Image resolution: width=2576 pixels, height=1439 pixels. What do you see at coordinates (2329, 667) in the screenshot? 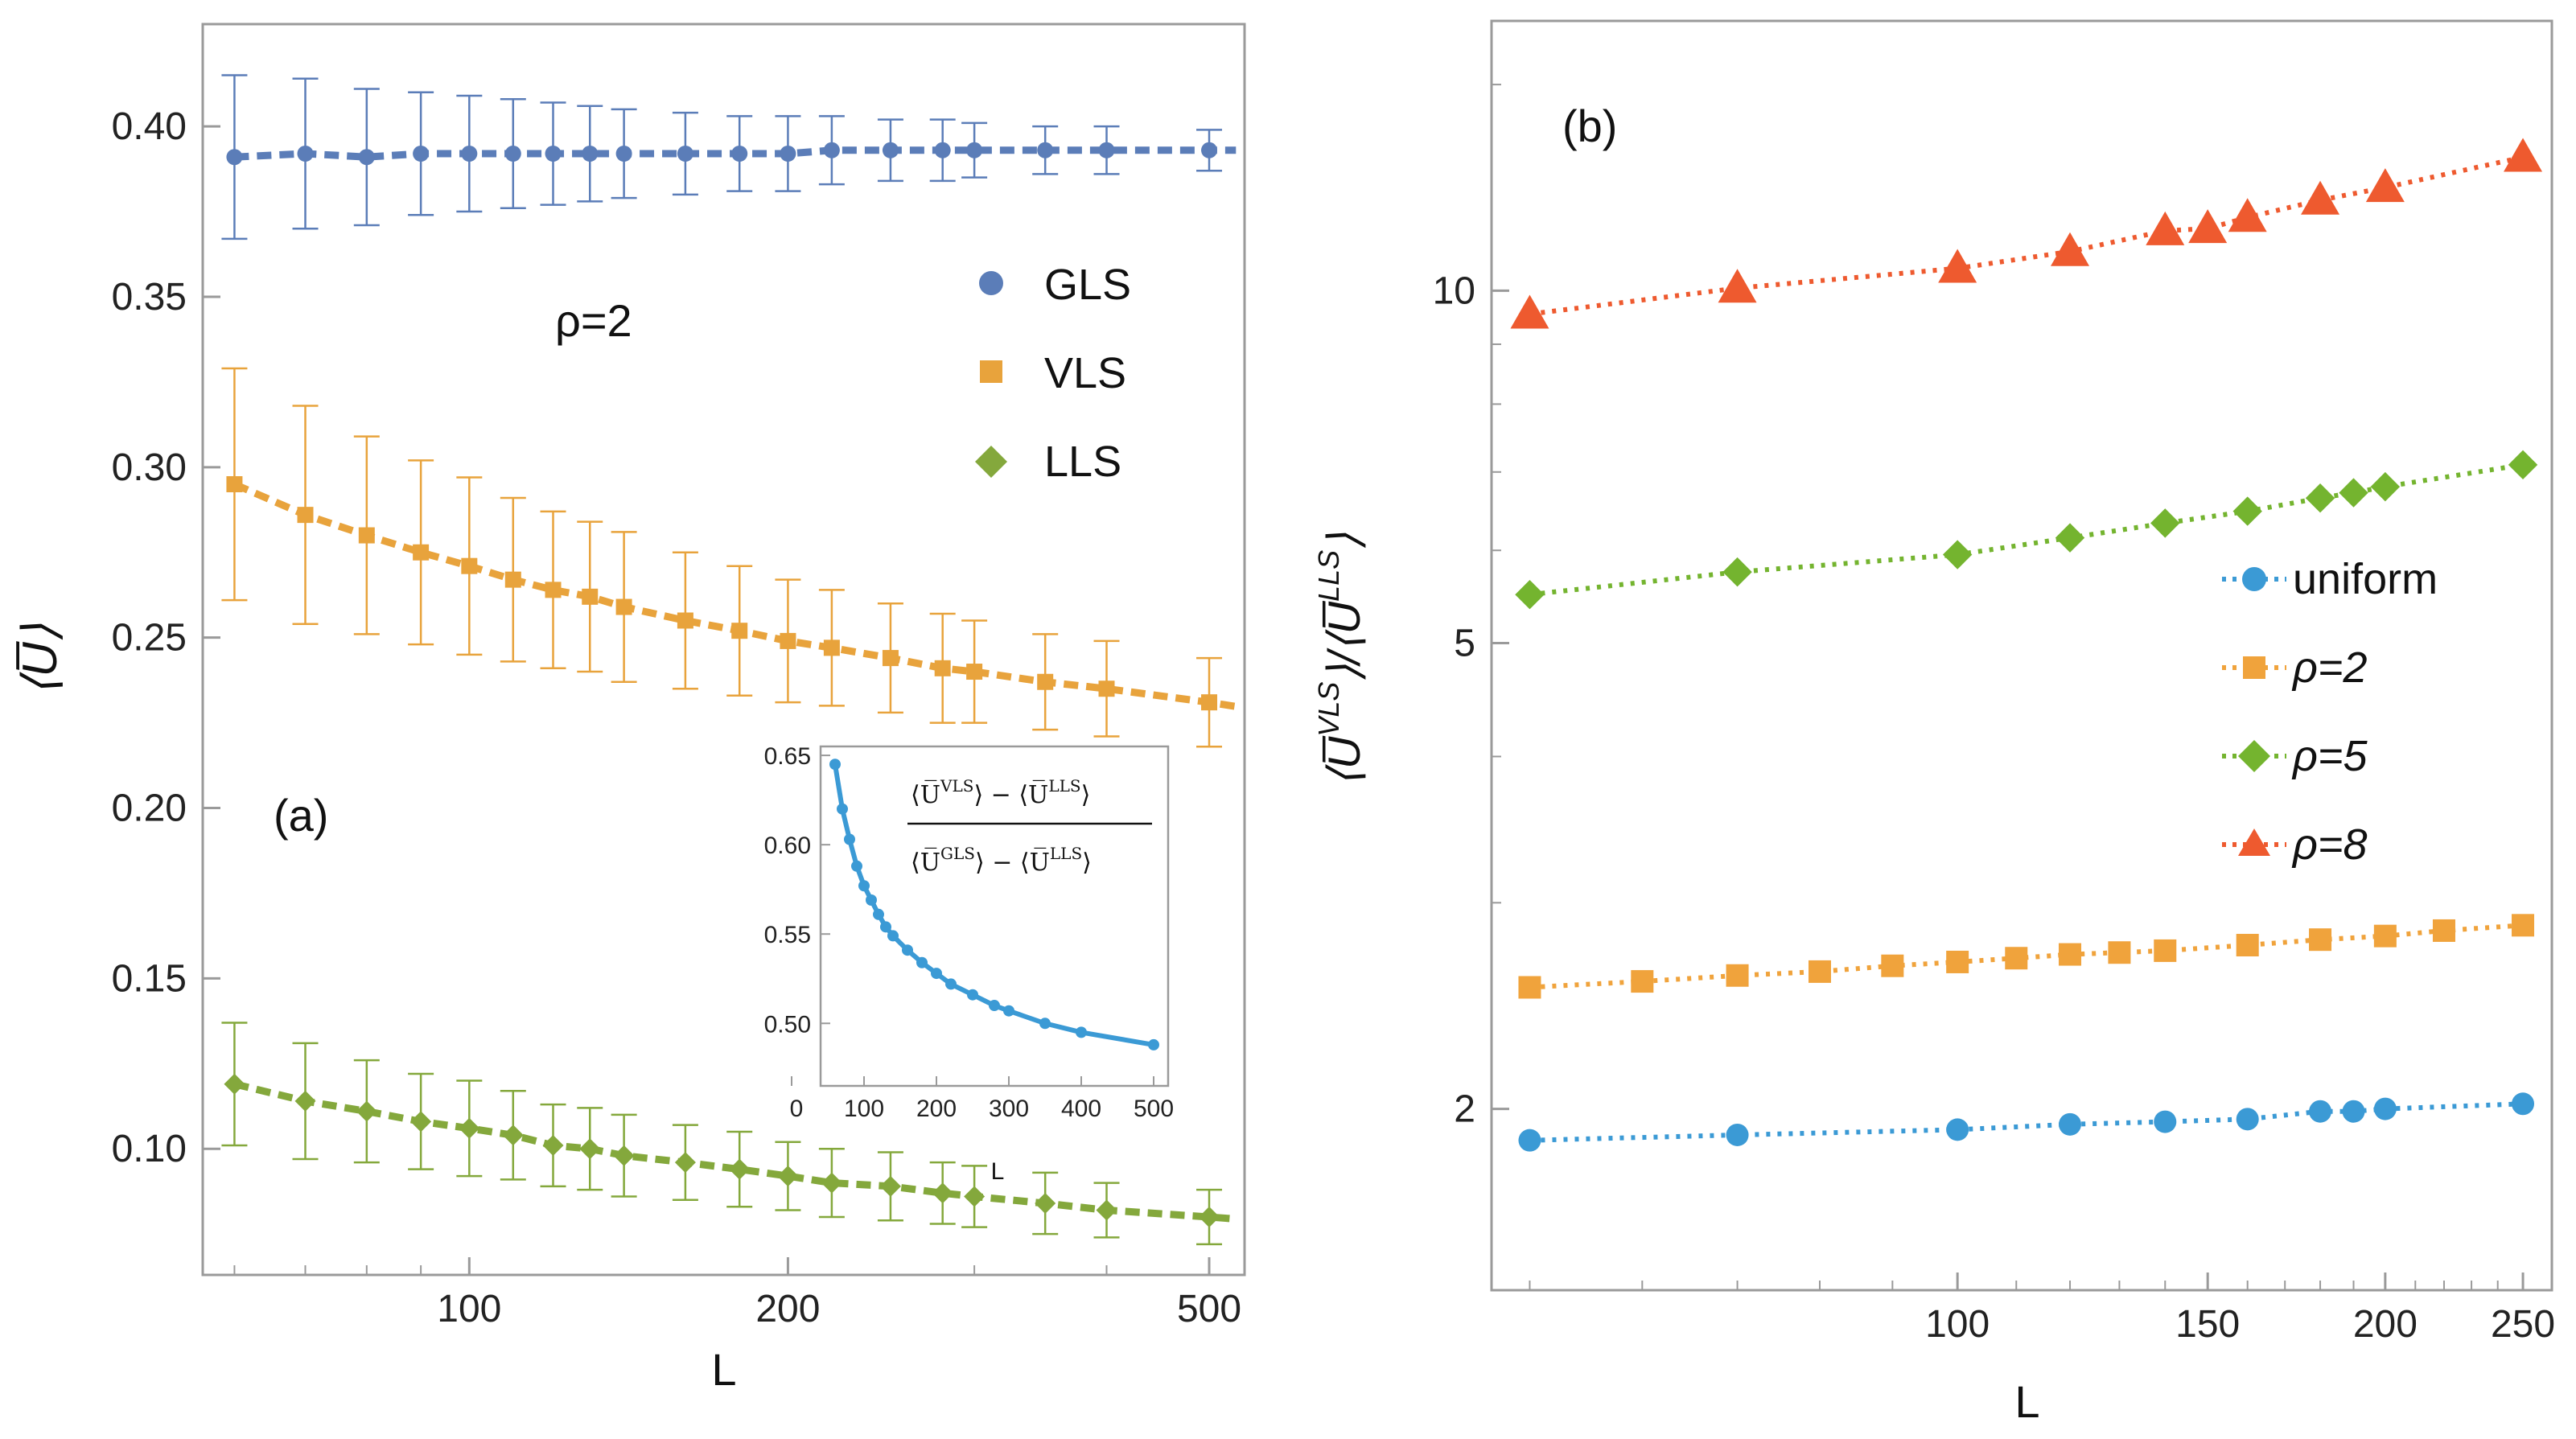
I see `legend-rho2-label: ρ=2` at bounding box center [2329, 667].